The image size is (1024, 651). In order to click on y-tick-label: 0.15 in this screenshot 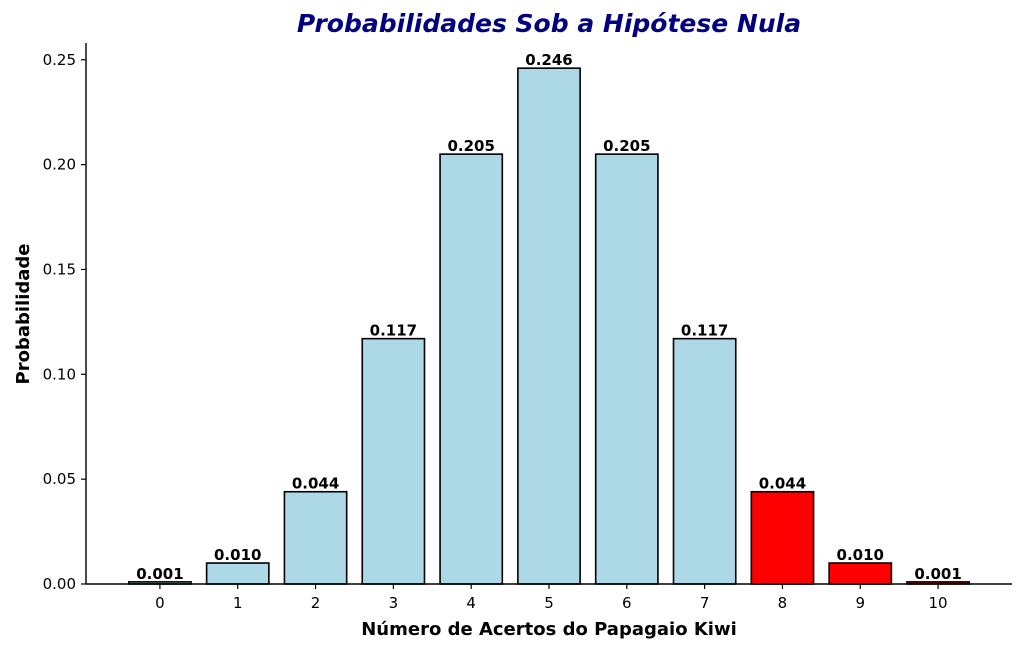, I will do `click(59, 269)`.